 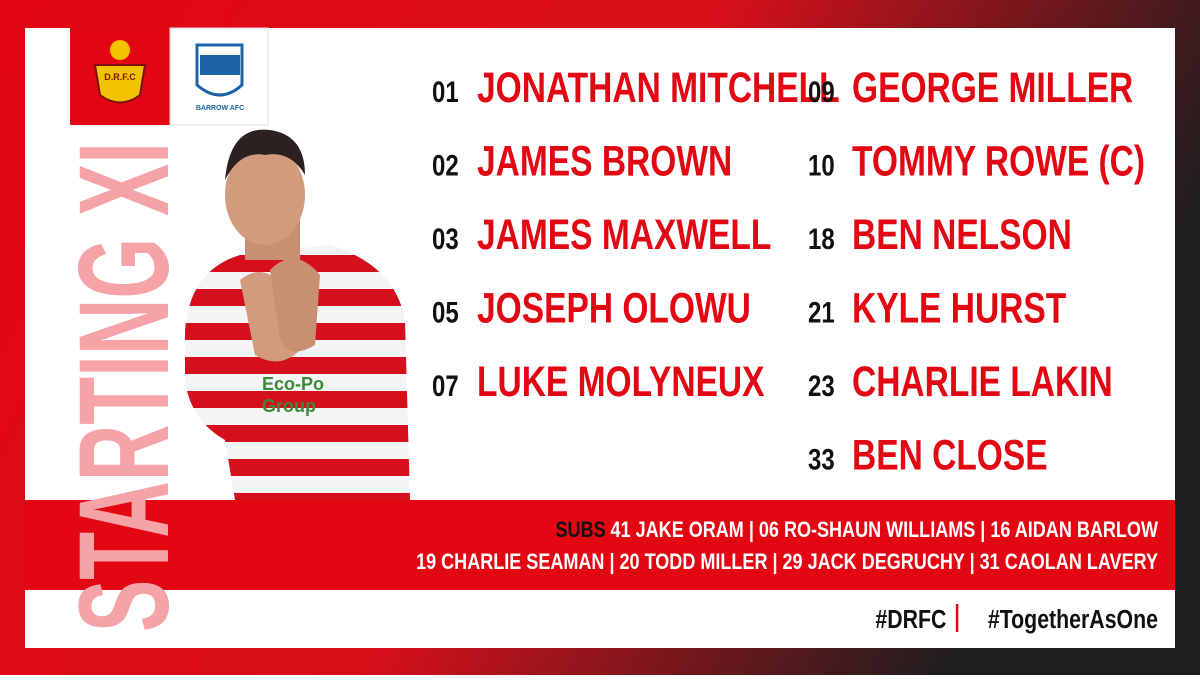 What do you see at coordinates (821, 91) in the screenshot?
I see `player-number: 09` at bounding box center [821, 91].